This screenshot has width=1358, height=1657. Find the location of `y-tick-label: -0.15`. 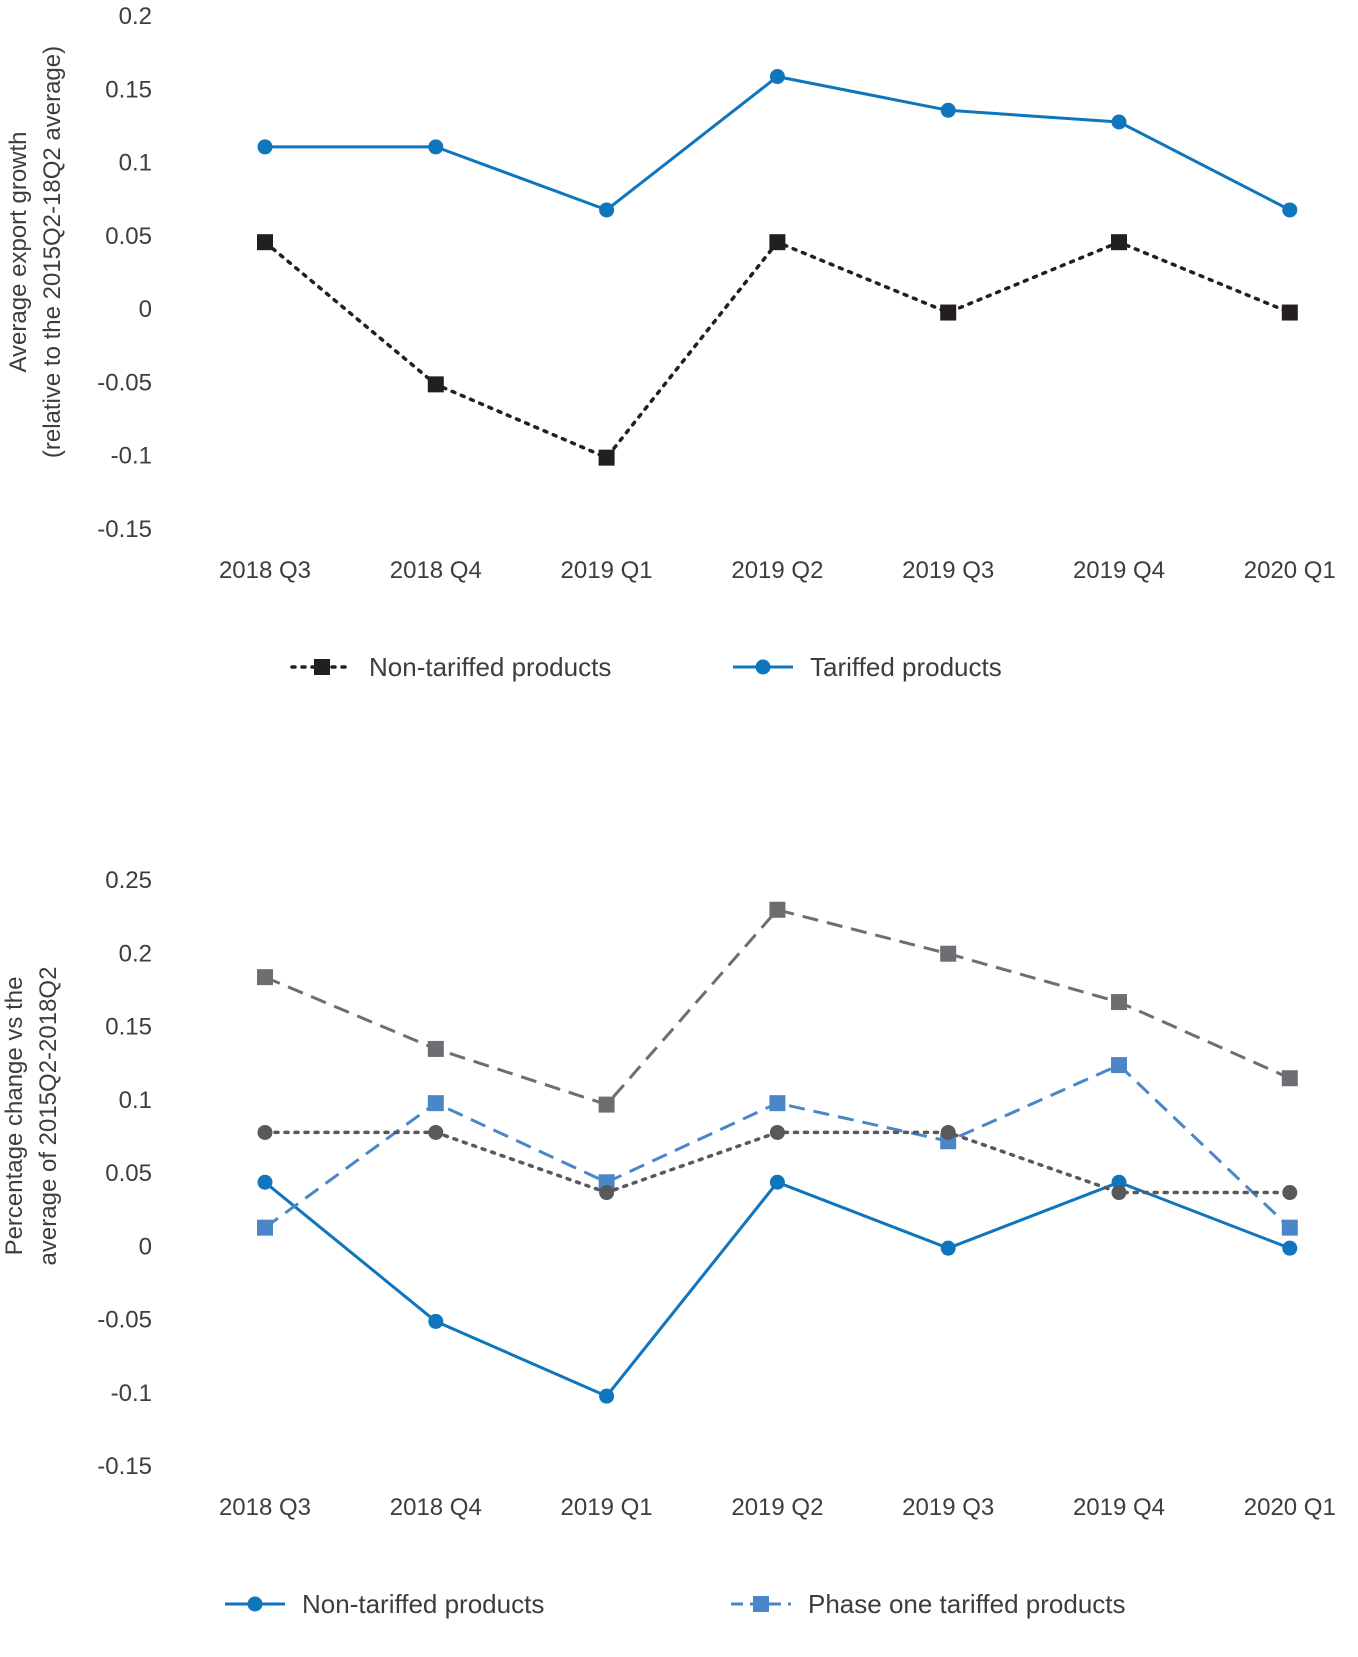

y-tick-label: -0.15 is located at coordinates (124, 1466).